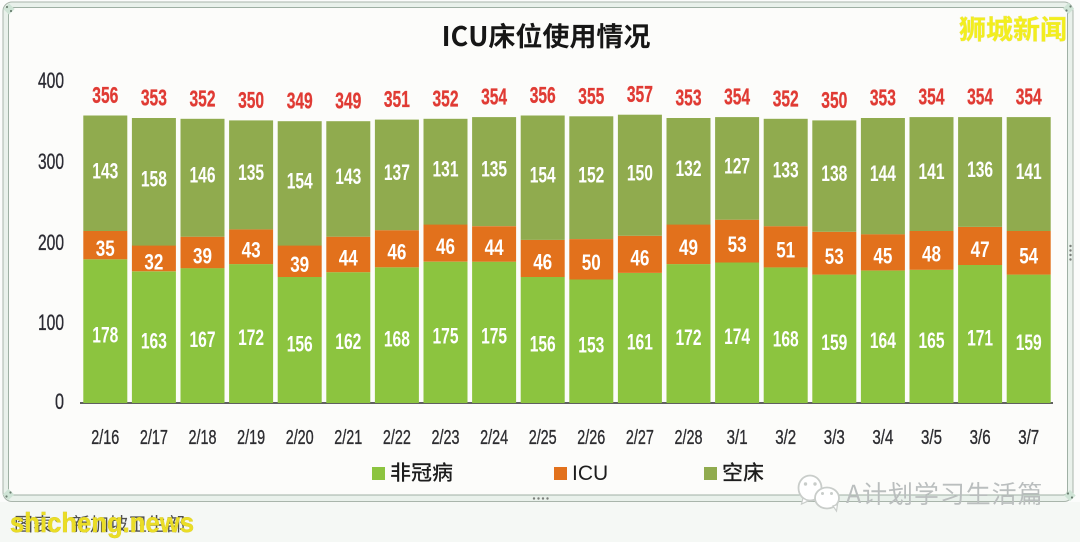 The height and width of the screenshot is (542, 1080). What do you see at coordinates (640, 438) in the screenshot?
I see `svg-text: 2/27` at bounding box center [640, 438].